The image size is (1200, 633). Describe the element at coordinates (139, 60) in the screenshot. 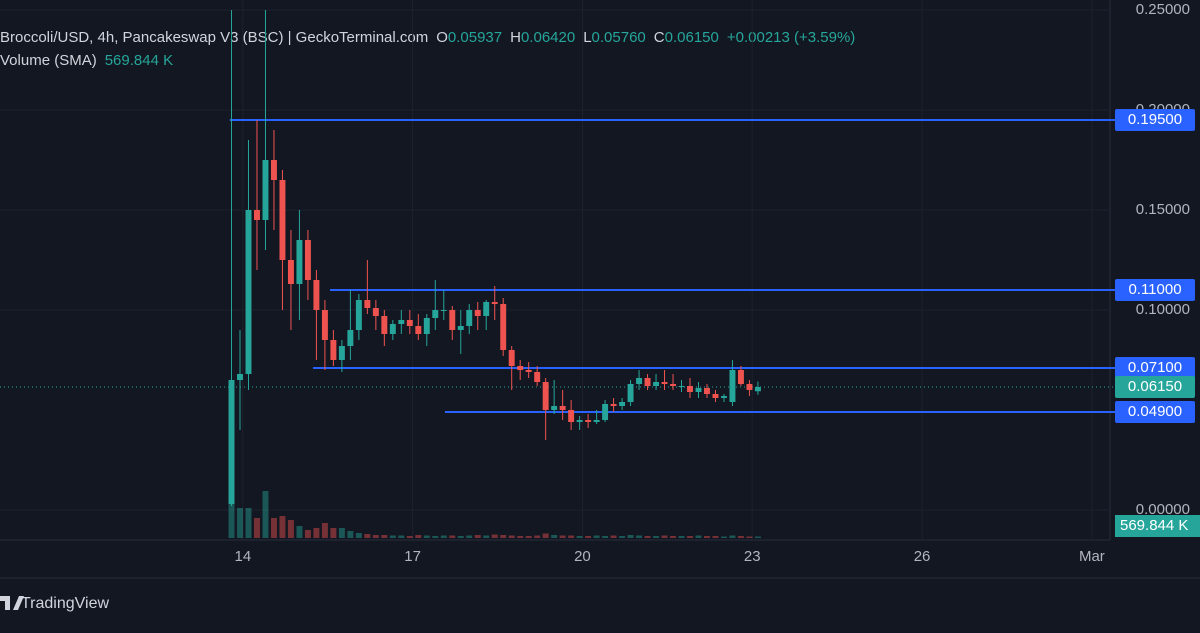

I see `volume-value: 569.844 K` at that location.